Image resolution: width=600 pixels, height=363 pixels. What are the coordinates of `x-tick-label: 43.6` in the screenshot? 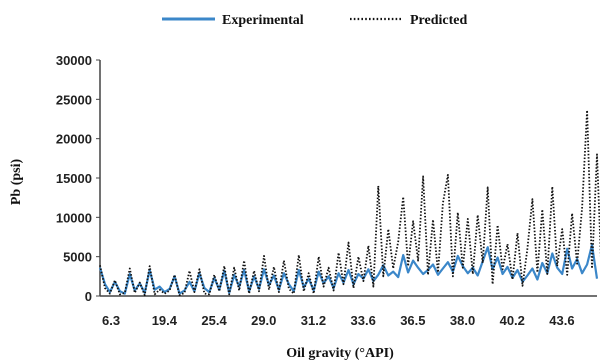 It's located at (561, 320).